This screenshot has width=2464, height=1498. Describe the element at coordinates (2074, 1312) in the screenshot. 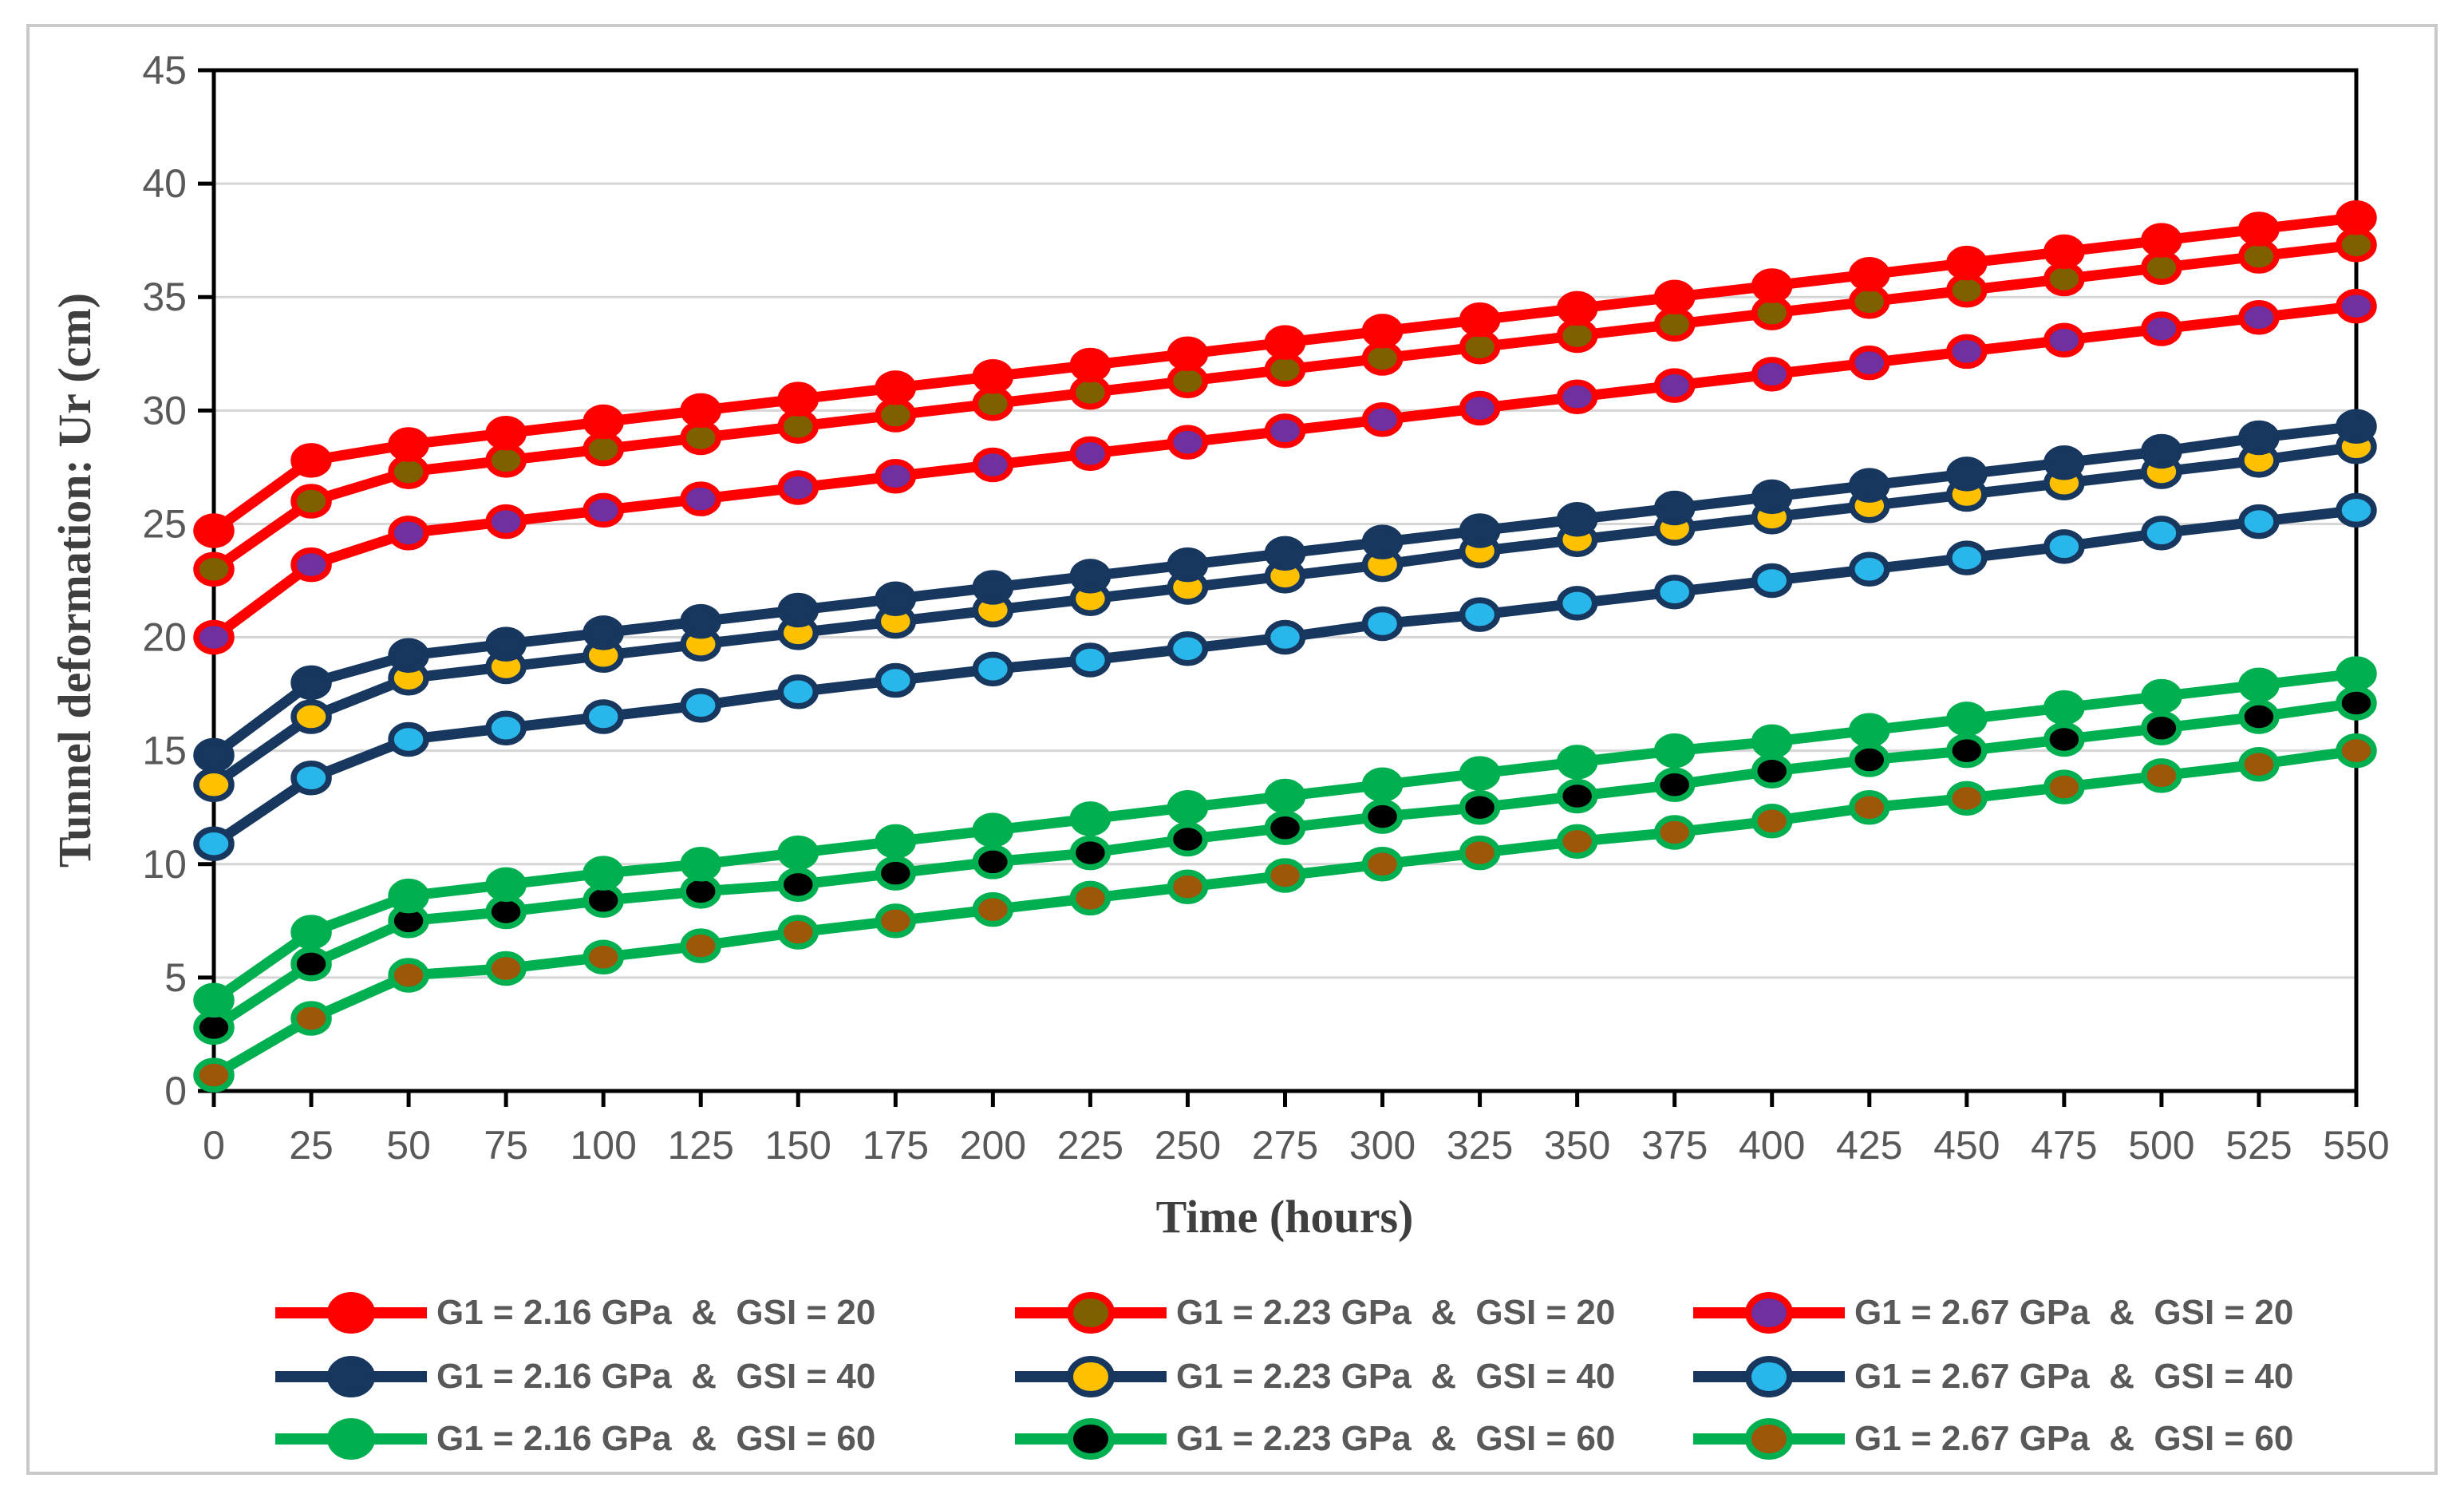

I see `legend-label: G1 = 2.67 GPa & GSI = 20` at that location.